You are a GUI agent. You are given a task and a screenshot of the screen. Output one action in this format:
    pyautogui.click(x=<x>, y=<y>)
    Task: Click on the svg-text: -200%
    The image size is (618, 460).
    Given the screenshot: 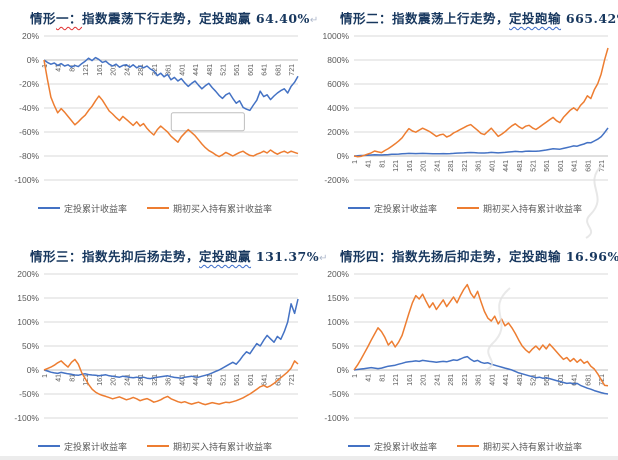 What is the action you would take?
    pyautogui.click(x=336, y=180)
    